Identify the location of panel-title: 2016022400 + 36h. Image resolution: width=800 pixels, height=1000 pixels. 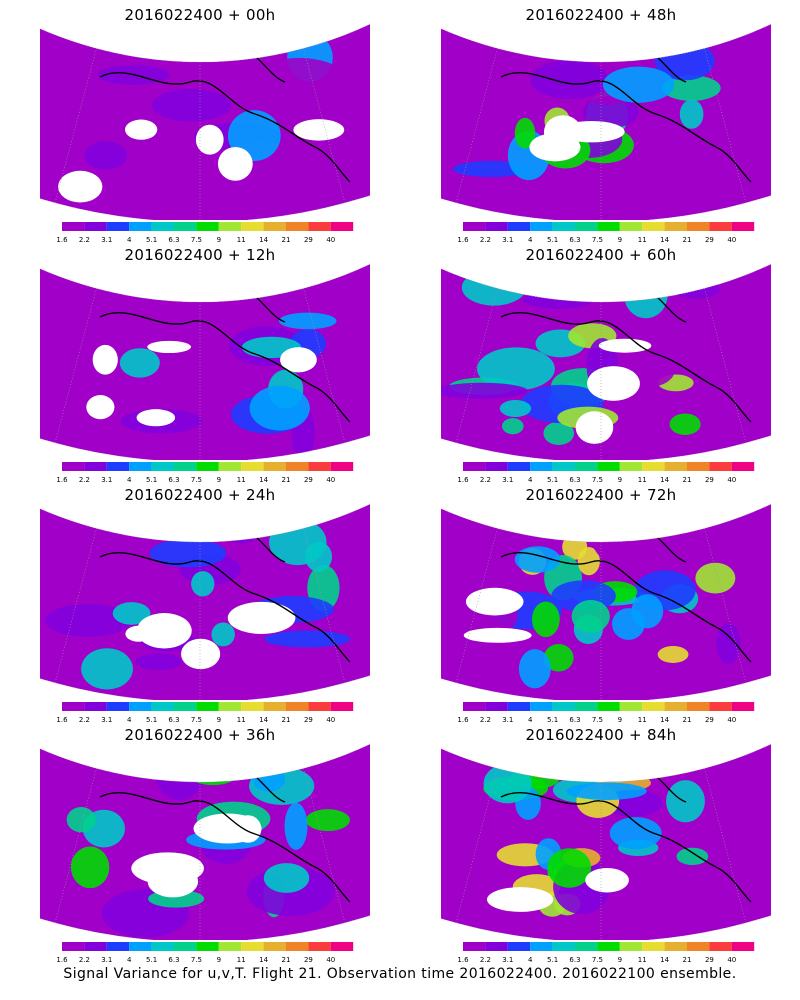
(200, 735).